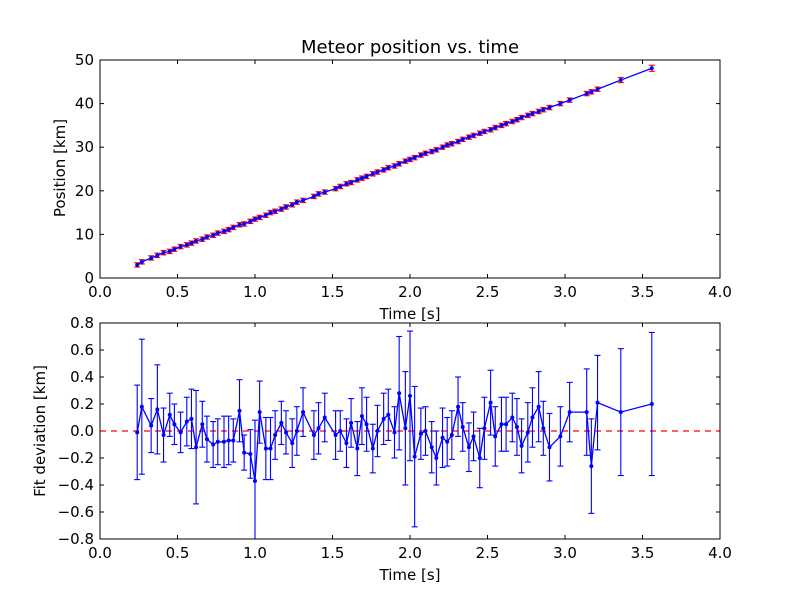 Image resolution: width=800 pixels, height=600 pixels. What do you see at coordinates (76, 539) in the screenshot?
I see `bottom-y-tick-label: −0.8` at bounding box center [76, 539].